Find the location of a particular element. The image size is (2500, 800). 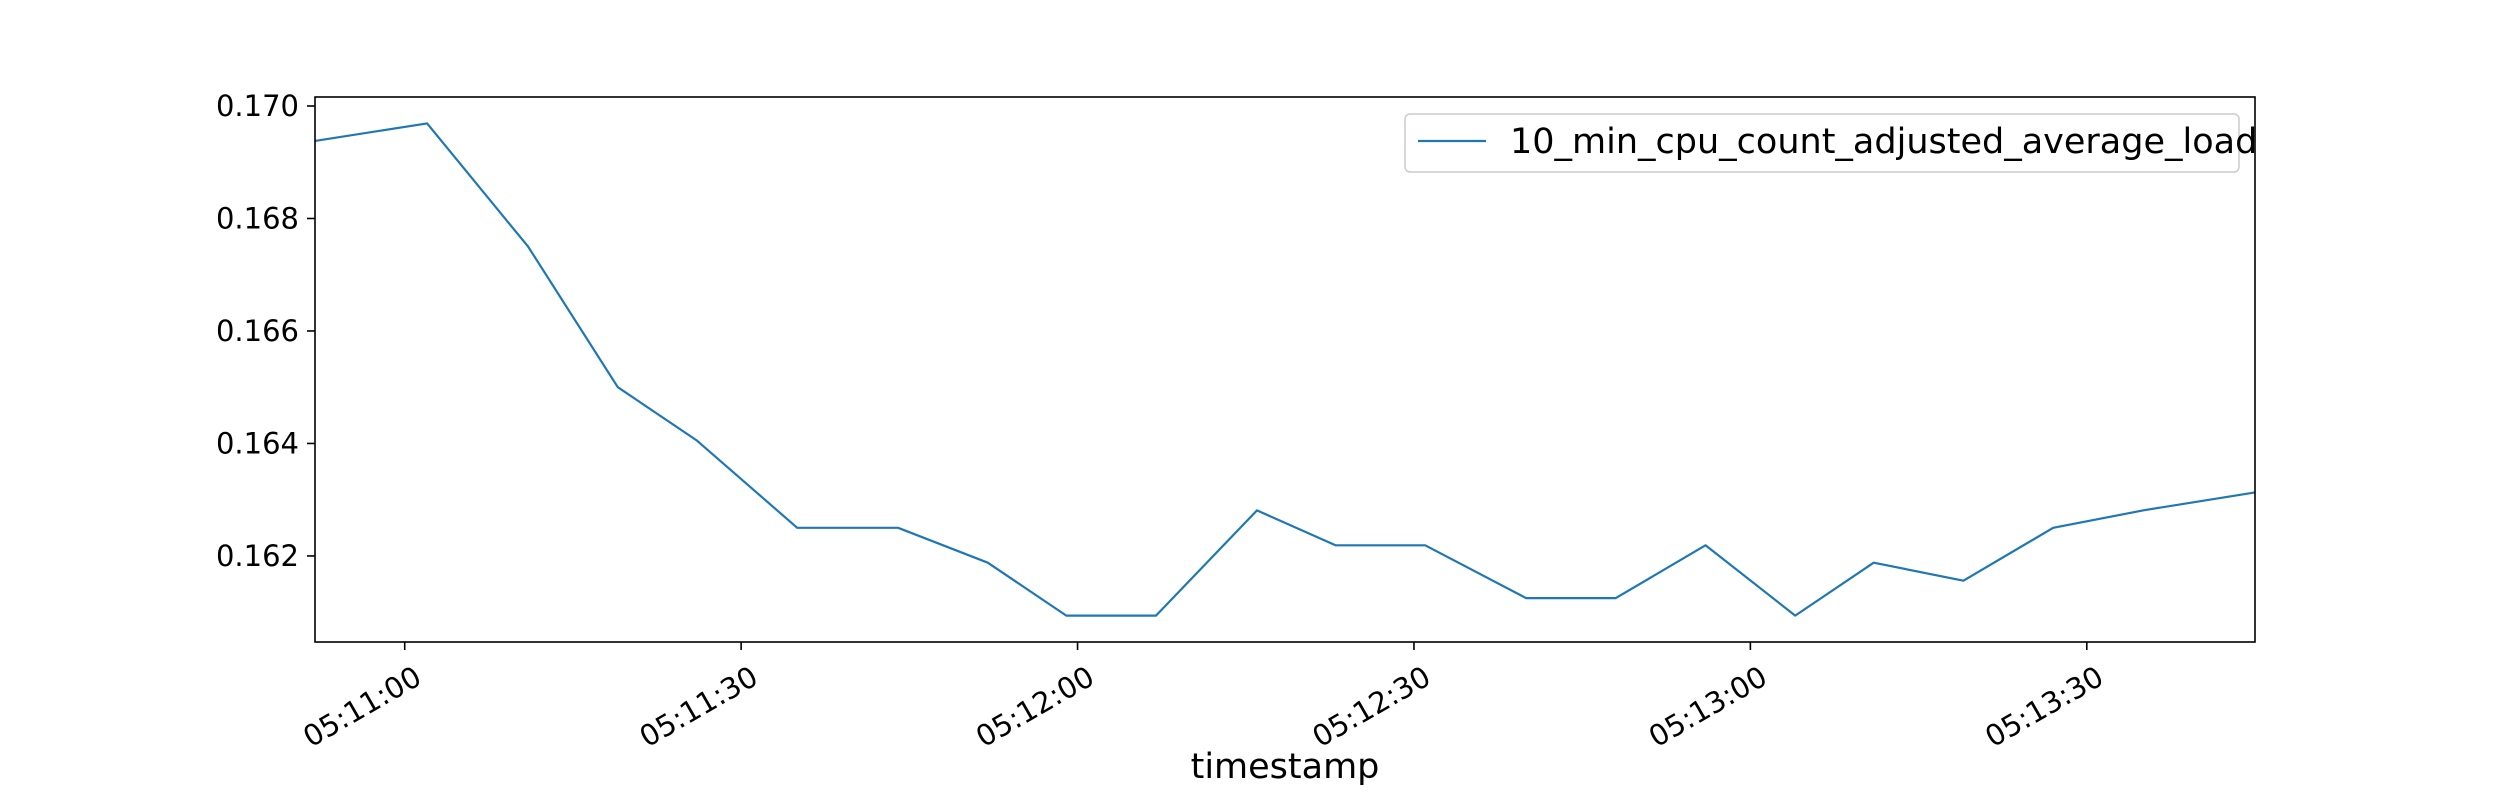

y-axis-ticks: 0.162 0.164 0.166 0.168 0.170 is located at coordinates (265, 331).